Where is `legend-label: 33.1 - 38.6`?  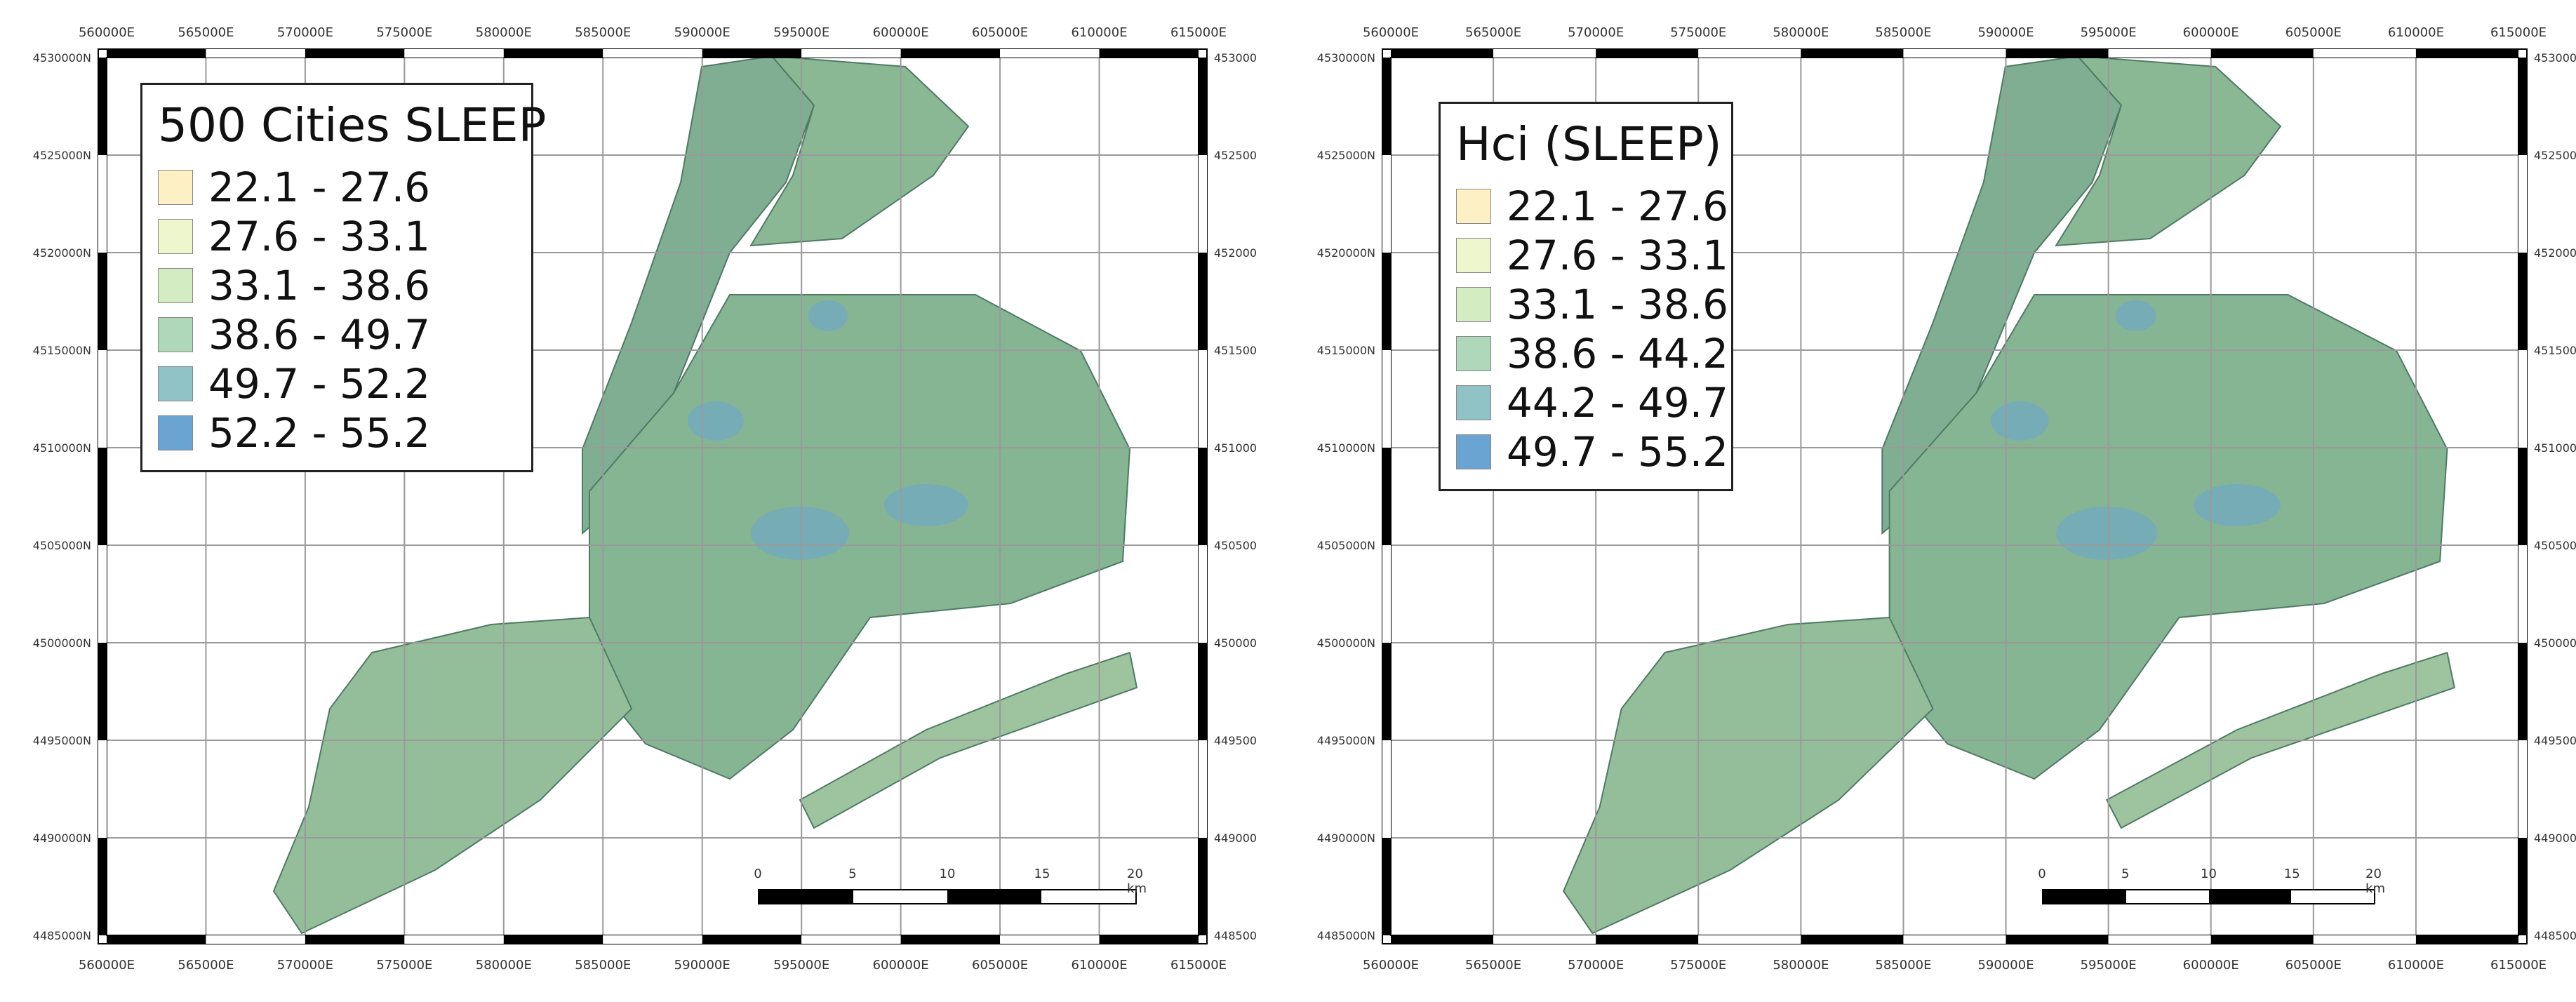
legend-label: 33.1 - 38.6 is located at coordinates (319, 286).